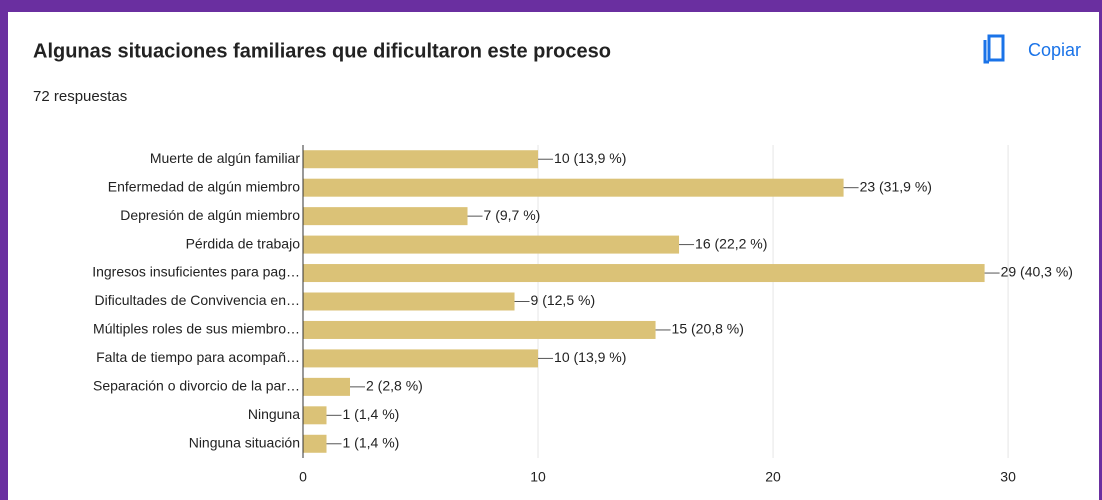 The image size is (1102, 500). I want to click on value-label: 23 (31,9 %), so click(896, 186).